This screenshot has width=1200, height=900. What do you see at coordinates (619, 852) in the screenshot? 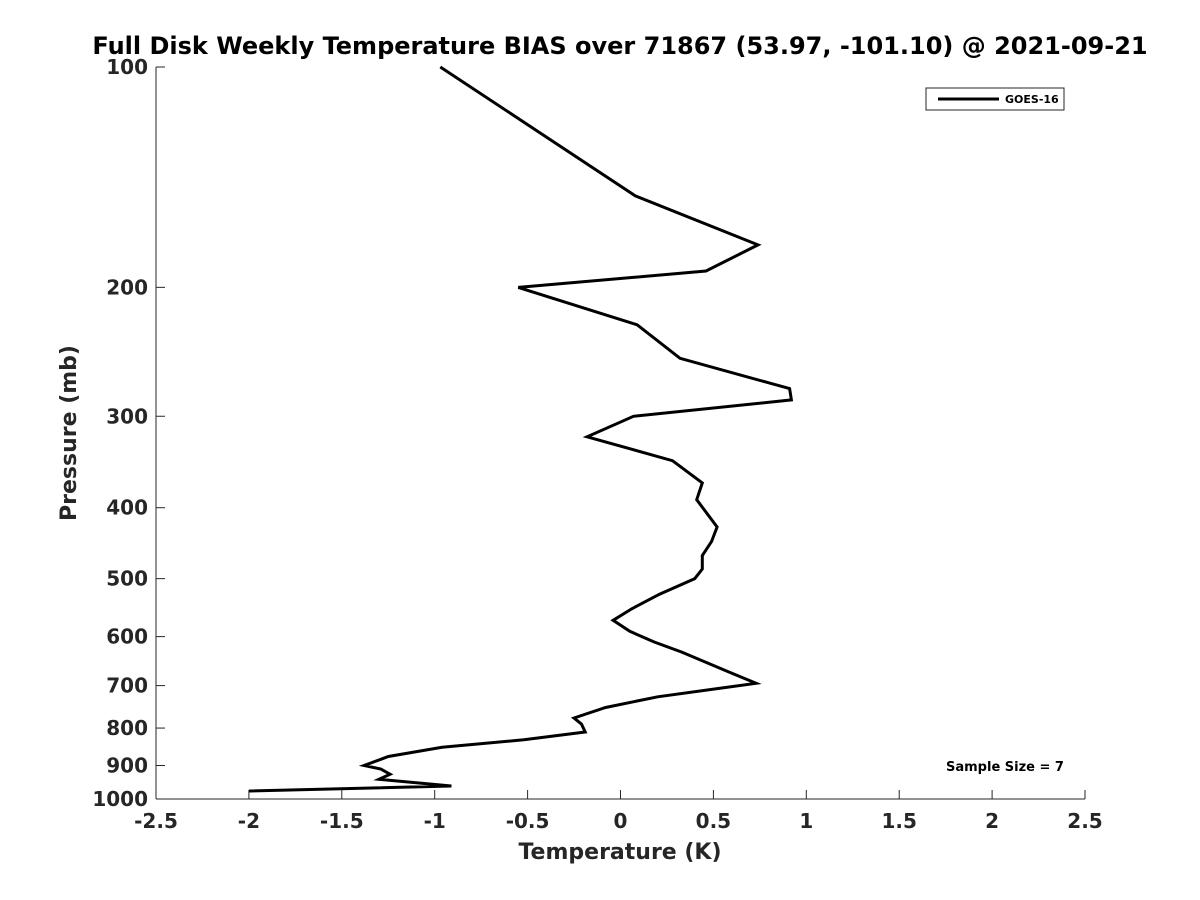
I see `x-axis-label: Temperature (K)` at bounding box center [619, 852].